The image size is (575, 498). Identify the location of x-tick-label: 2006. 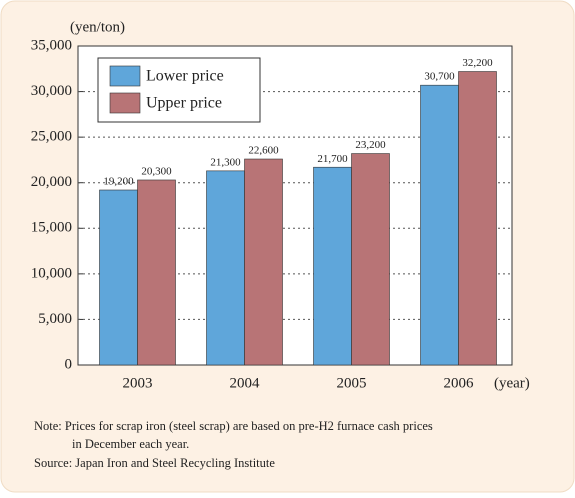
(459, 383).